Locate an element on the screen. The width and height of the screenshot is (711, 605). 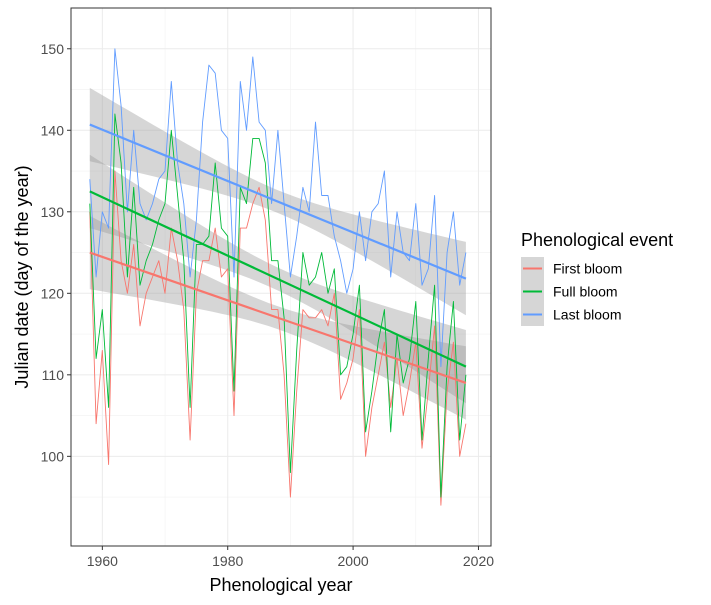
legend-label-full-bloom: Full bloom is located at coordinates (585, 292).